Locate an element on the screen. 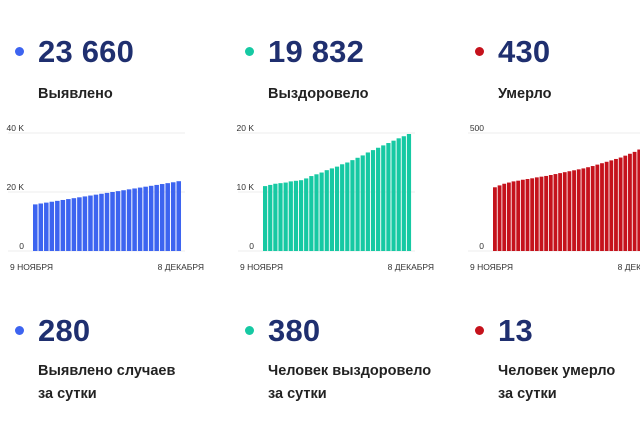 The width and height of the screenshot is (640, 427). died-x-start-label: 9 НОЯБРЯ is located at coordinates (491, 267).